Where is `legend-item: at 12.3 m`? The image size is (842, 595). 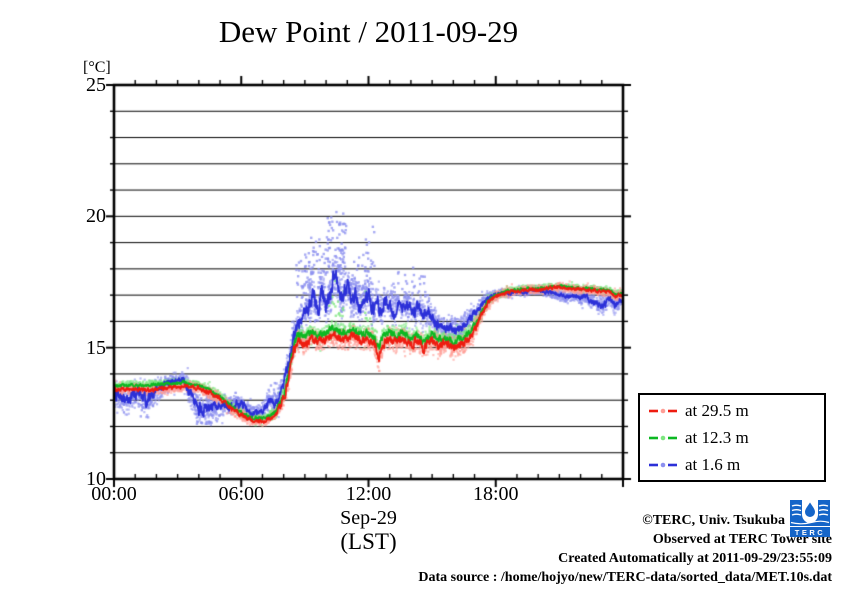 legend-item: at 12.3 m is located at coordinates (736, 438).